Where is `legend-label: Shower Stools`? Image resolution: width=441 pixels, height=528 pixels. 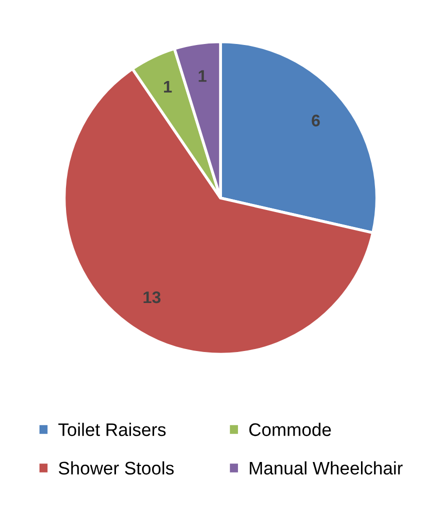
legend-label: Shower Stools is located at coordinates (116, 468).